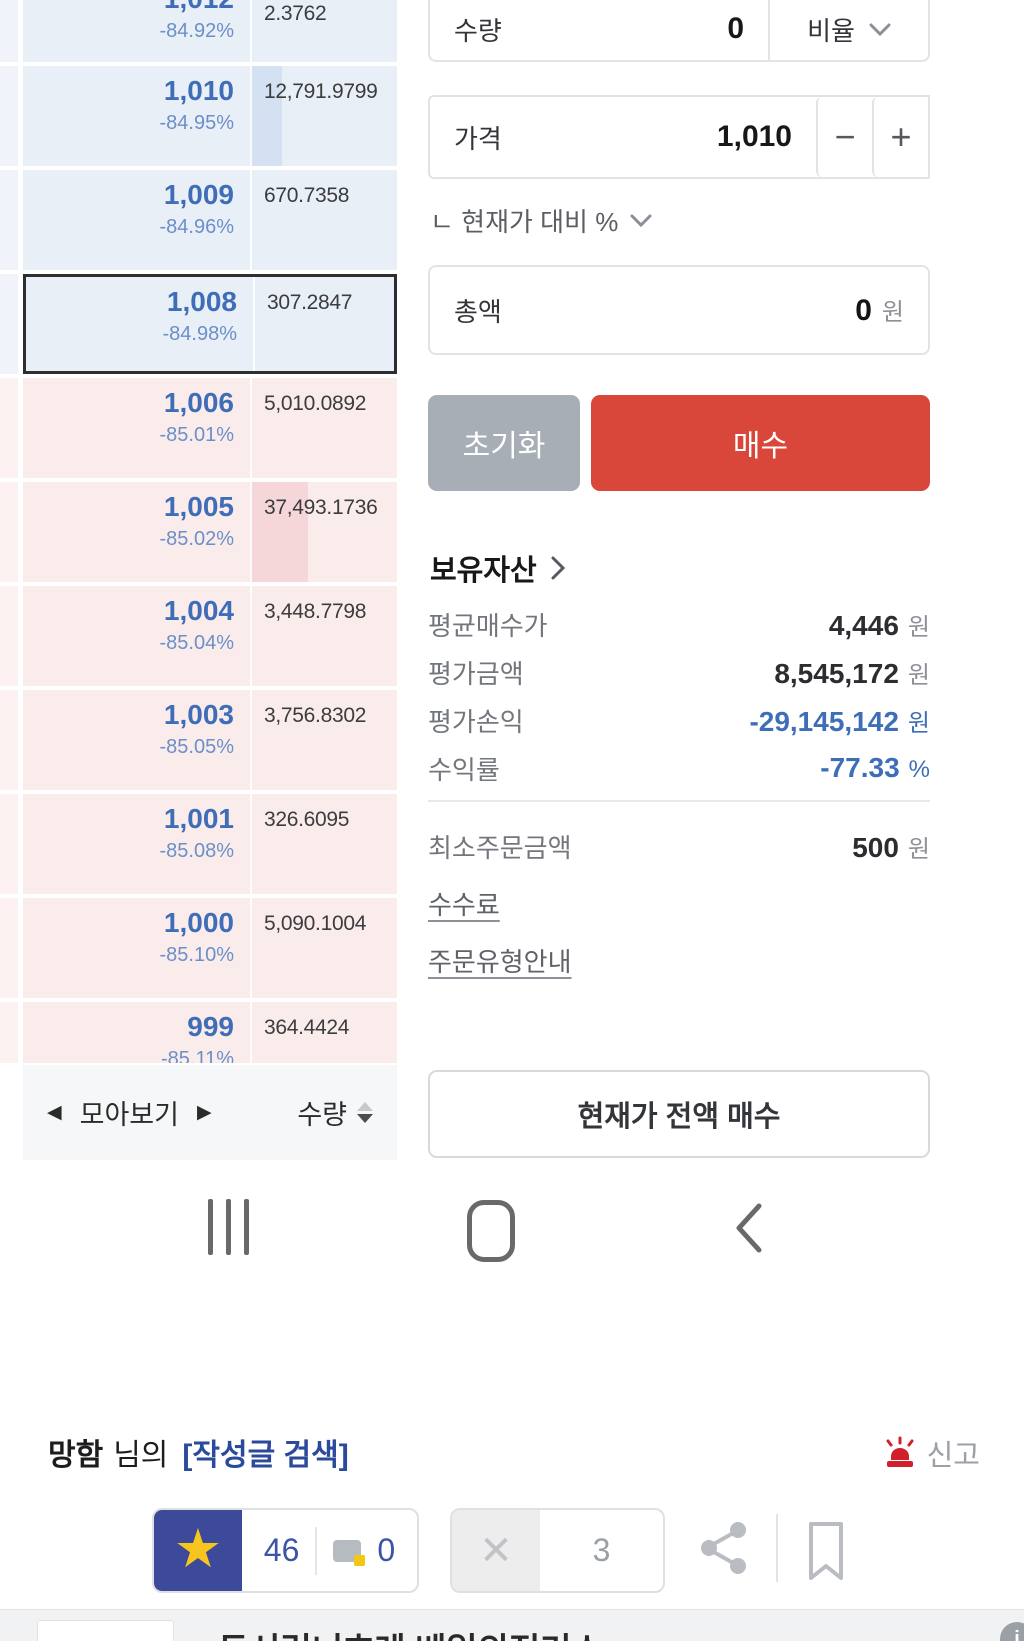  What do you see at coordinates (197, 31) in the screenshot?
I see `orderbook-change-pct: -84.92%` at bounding box center [197, 31].